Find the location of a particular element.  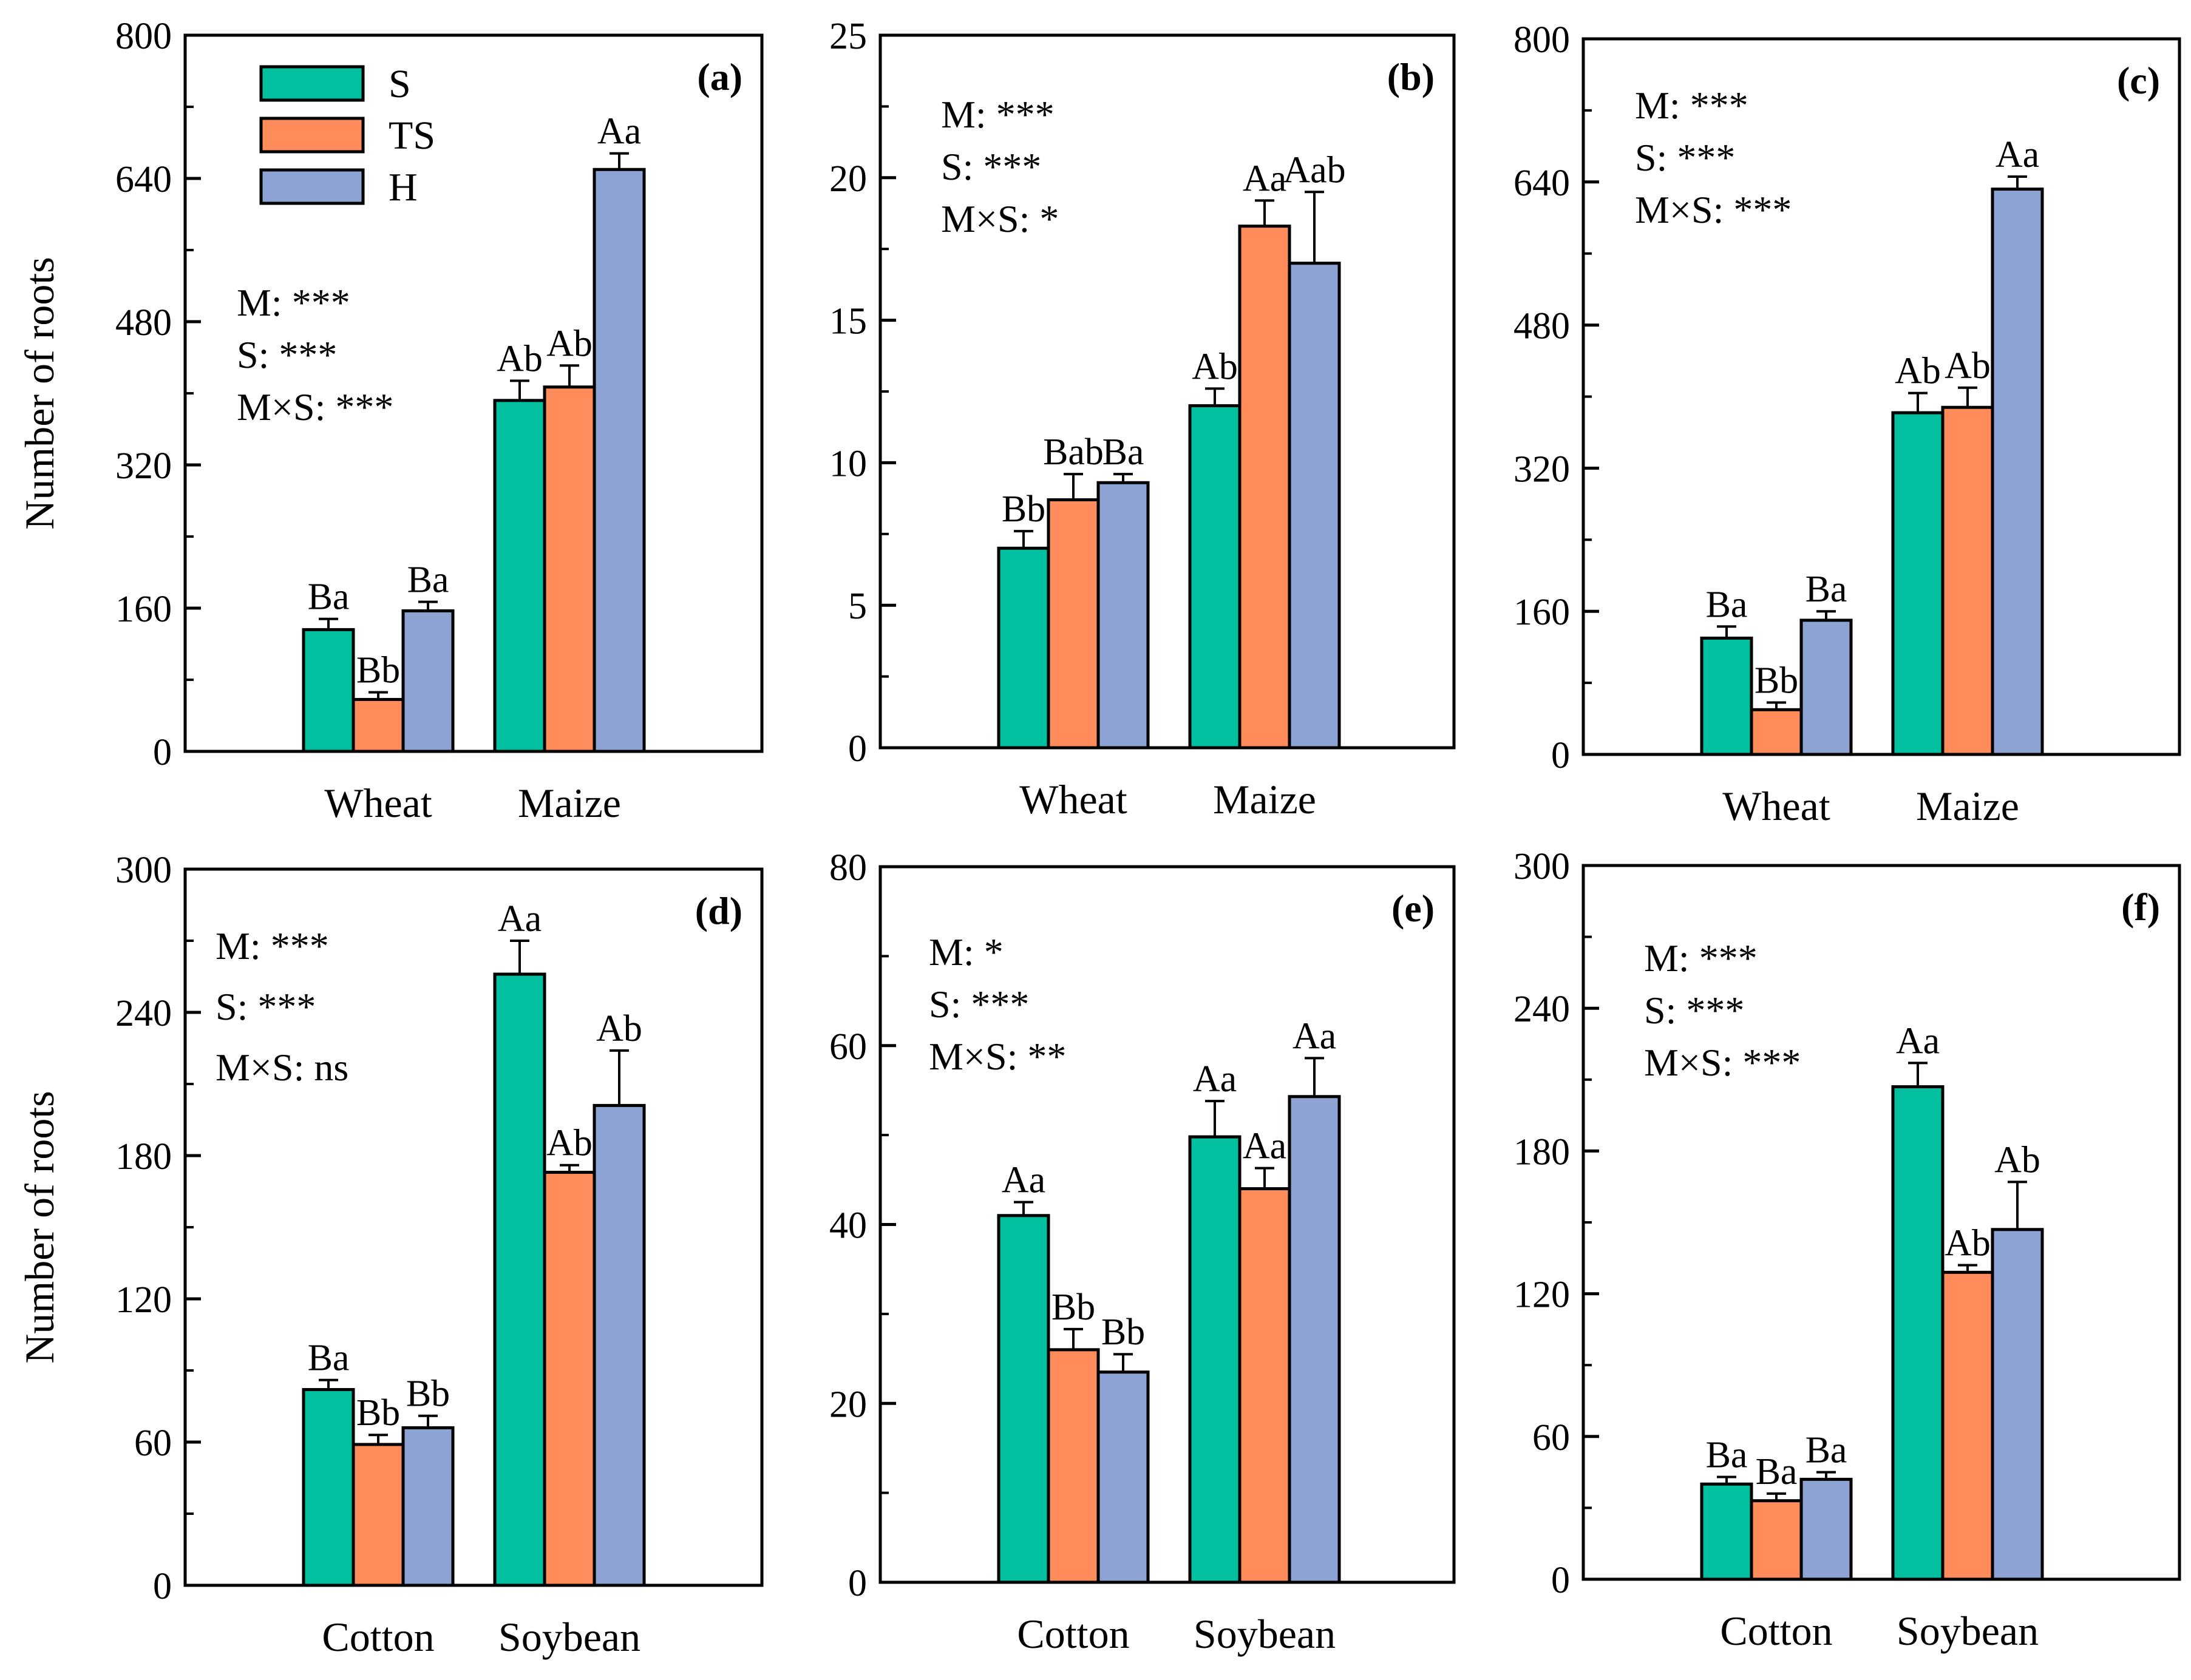

legend-label-ts: TS is located at coordinates (412, 135).